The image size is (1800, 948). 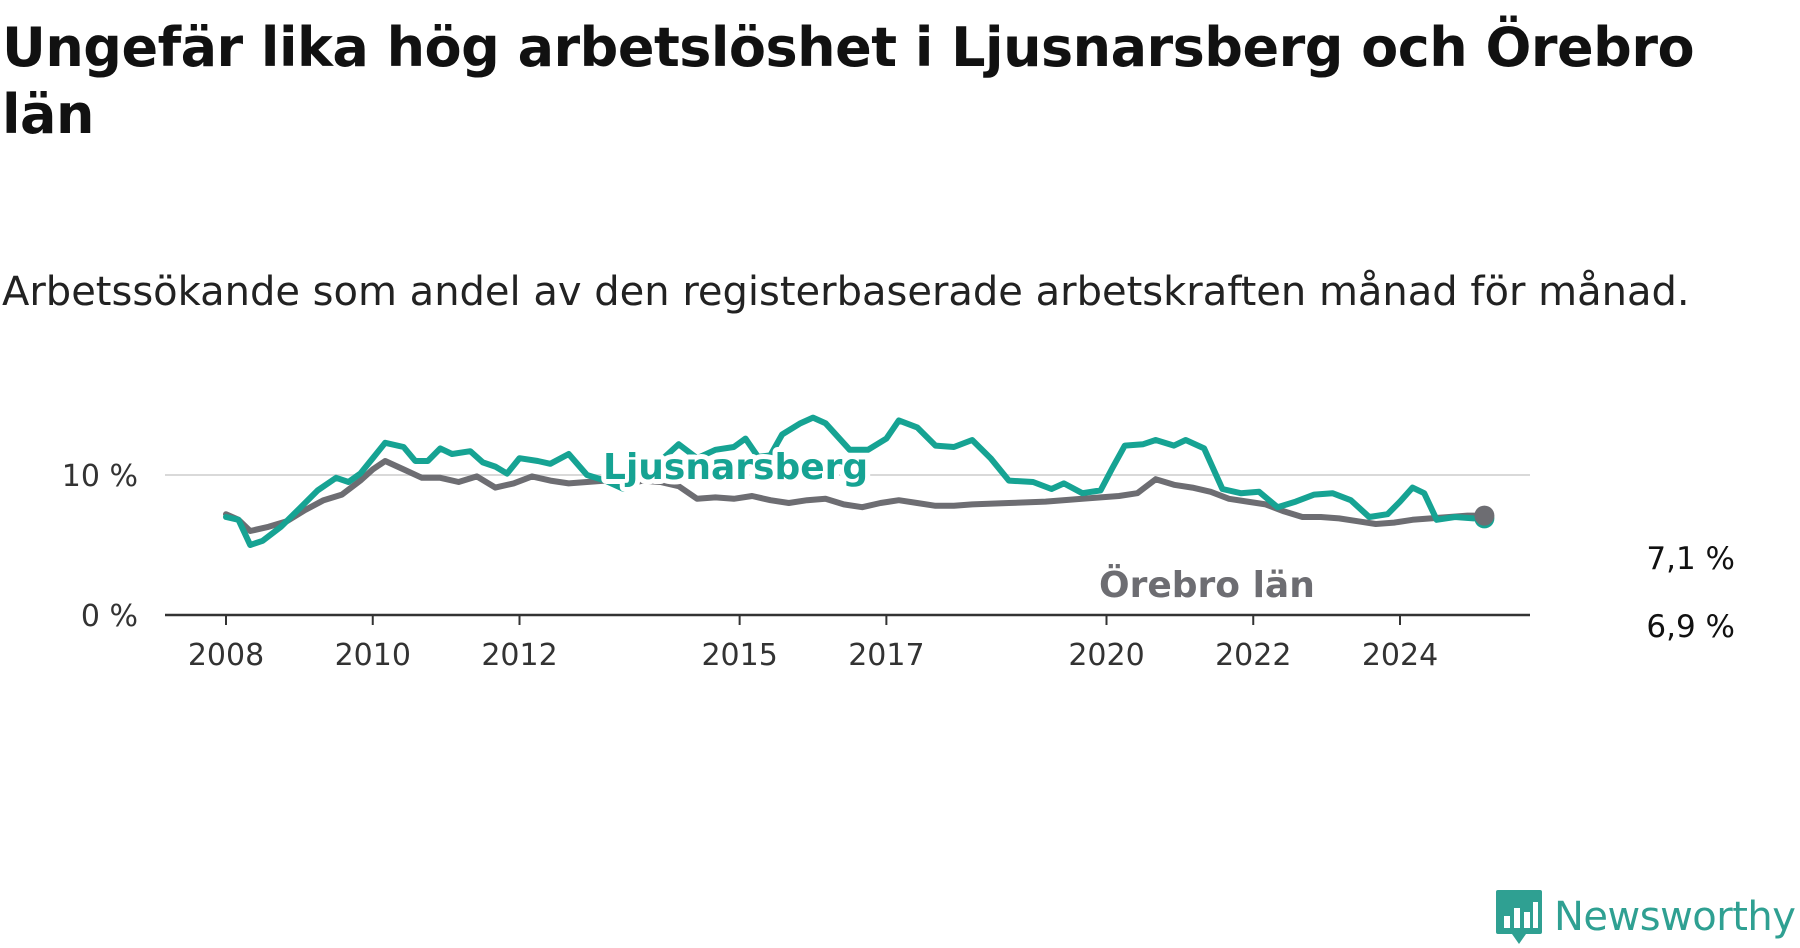 I want to click on series-label-orebro-lan: Örebro län, so click(x=1207, y=585).